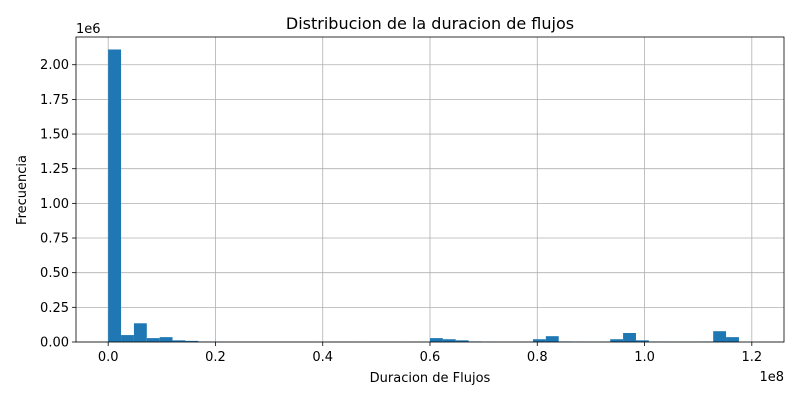 The image size is (800, 404). Describe the element at coordinates (54, 135) in the screenshot. I see `y-tick-label: 1.50` at that location.